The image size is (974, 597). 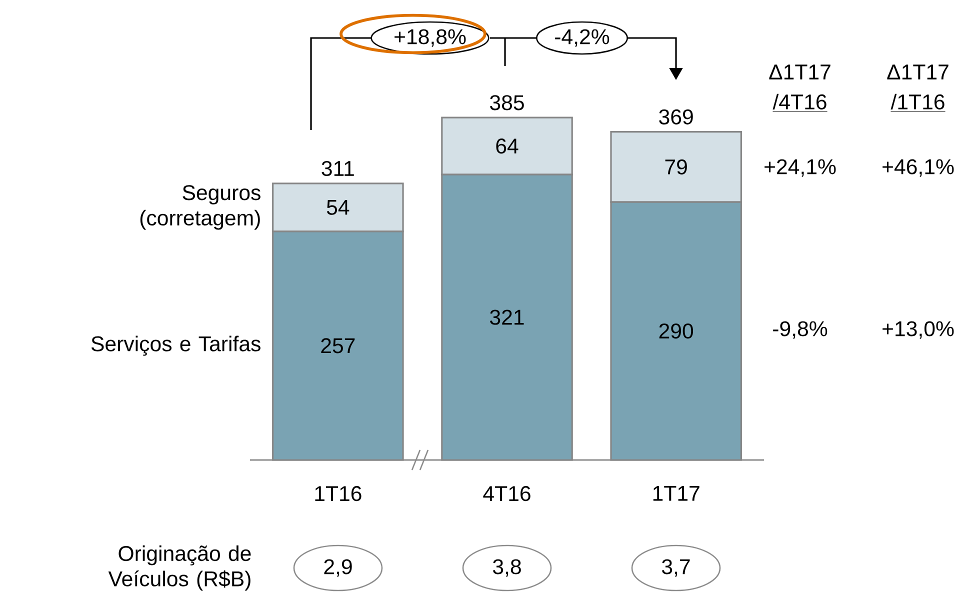 What do you see at coordinates (676, 167) in the screenshot?
I see `data-label: 79` at bounding box center [676, 167].